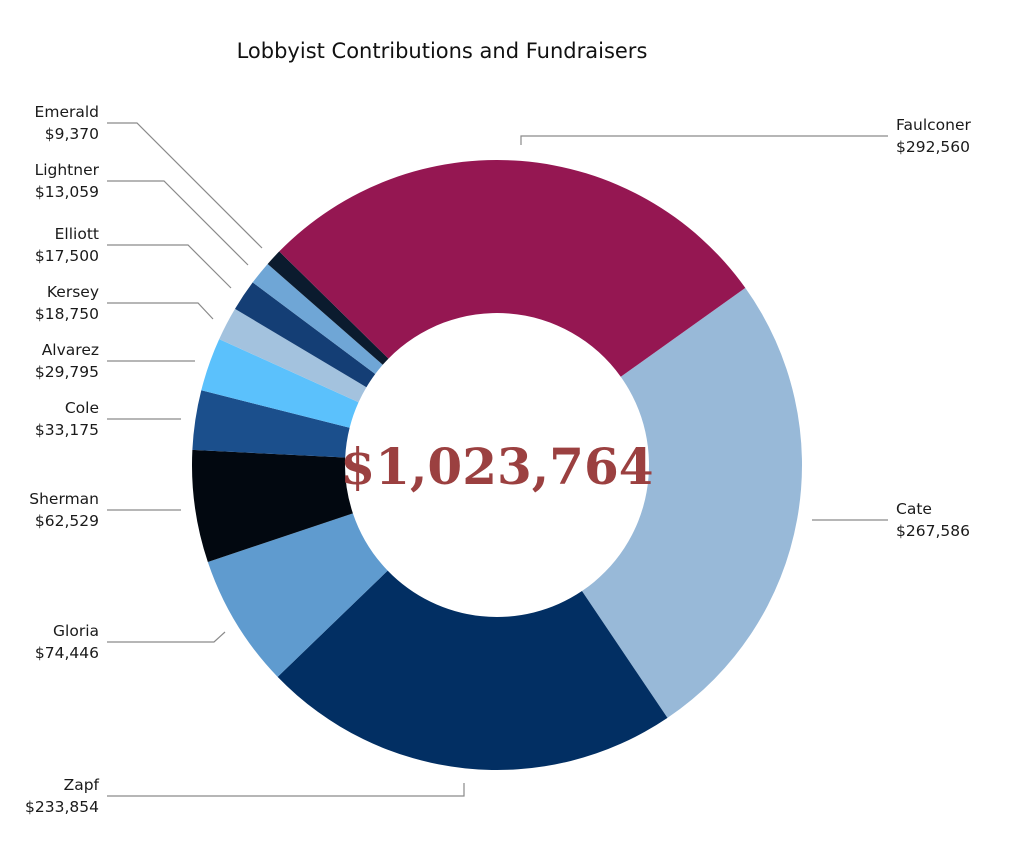 This screenshot has width=1024, height=860. Describe the element at coordinates (67, 372) in the screenshot. I see `slice-label-value: $29,795` at that location.